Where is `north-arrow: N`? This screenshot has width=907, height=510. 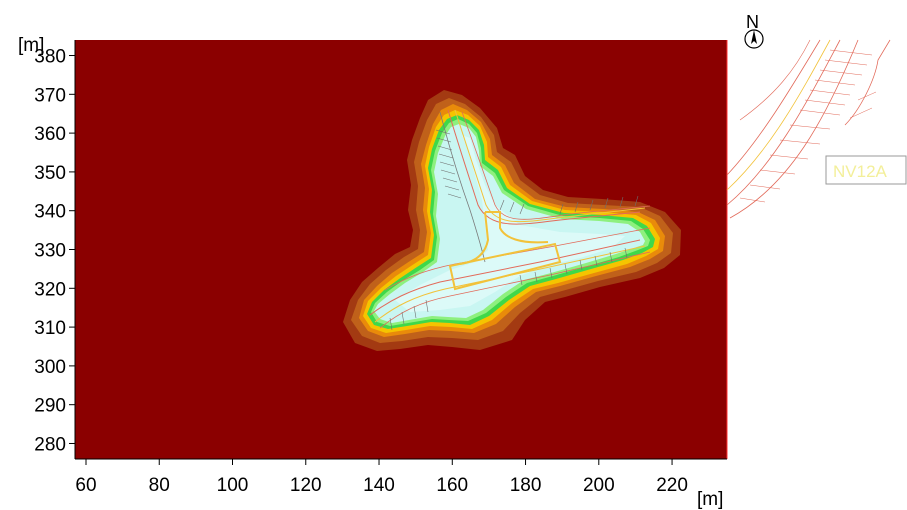
north-arrow: N is located at coordinates (754, 30).